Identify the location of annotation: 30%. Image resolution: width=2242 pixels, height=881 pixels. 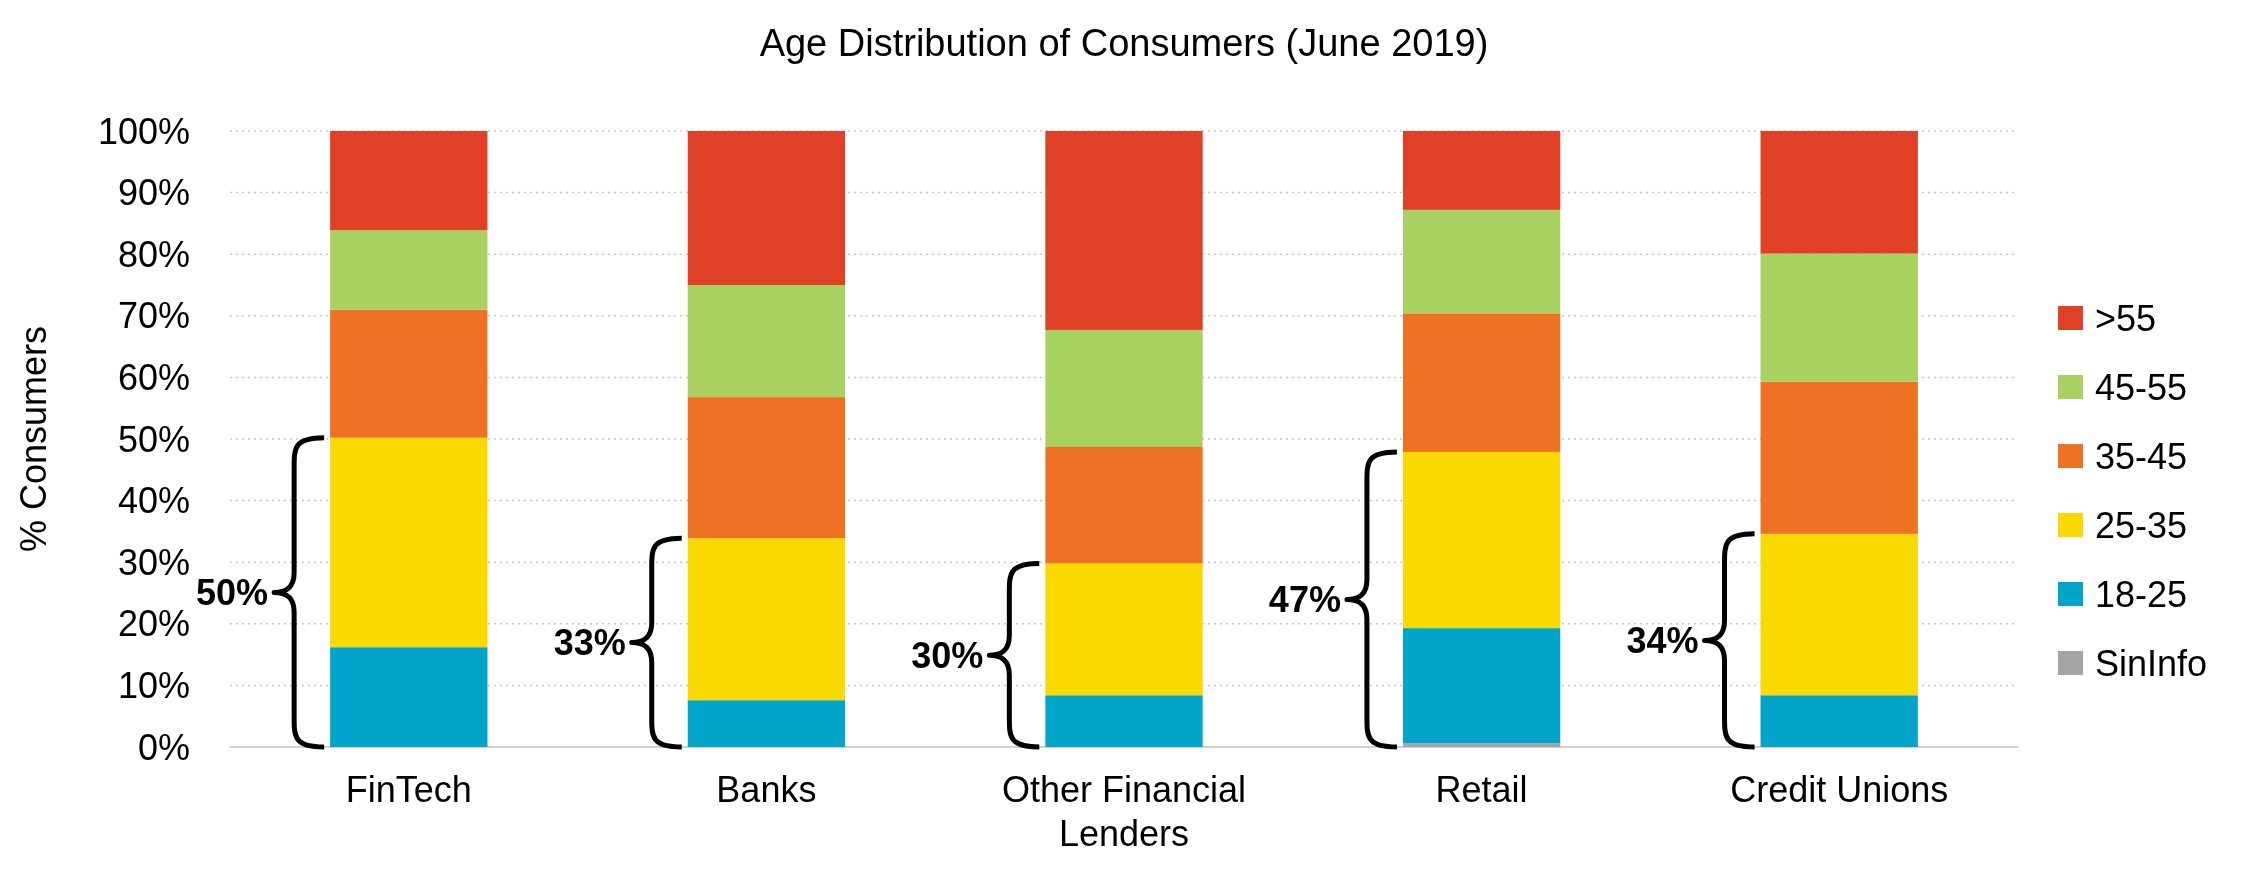
(947, 655).